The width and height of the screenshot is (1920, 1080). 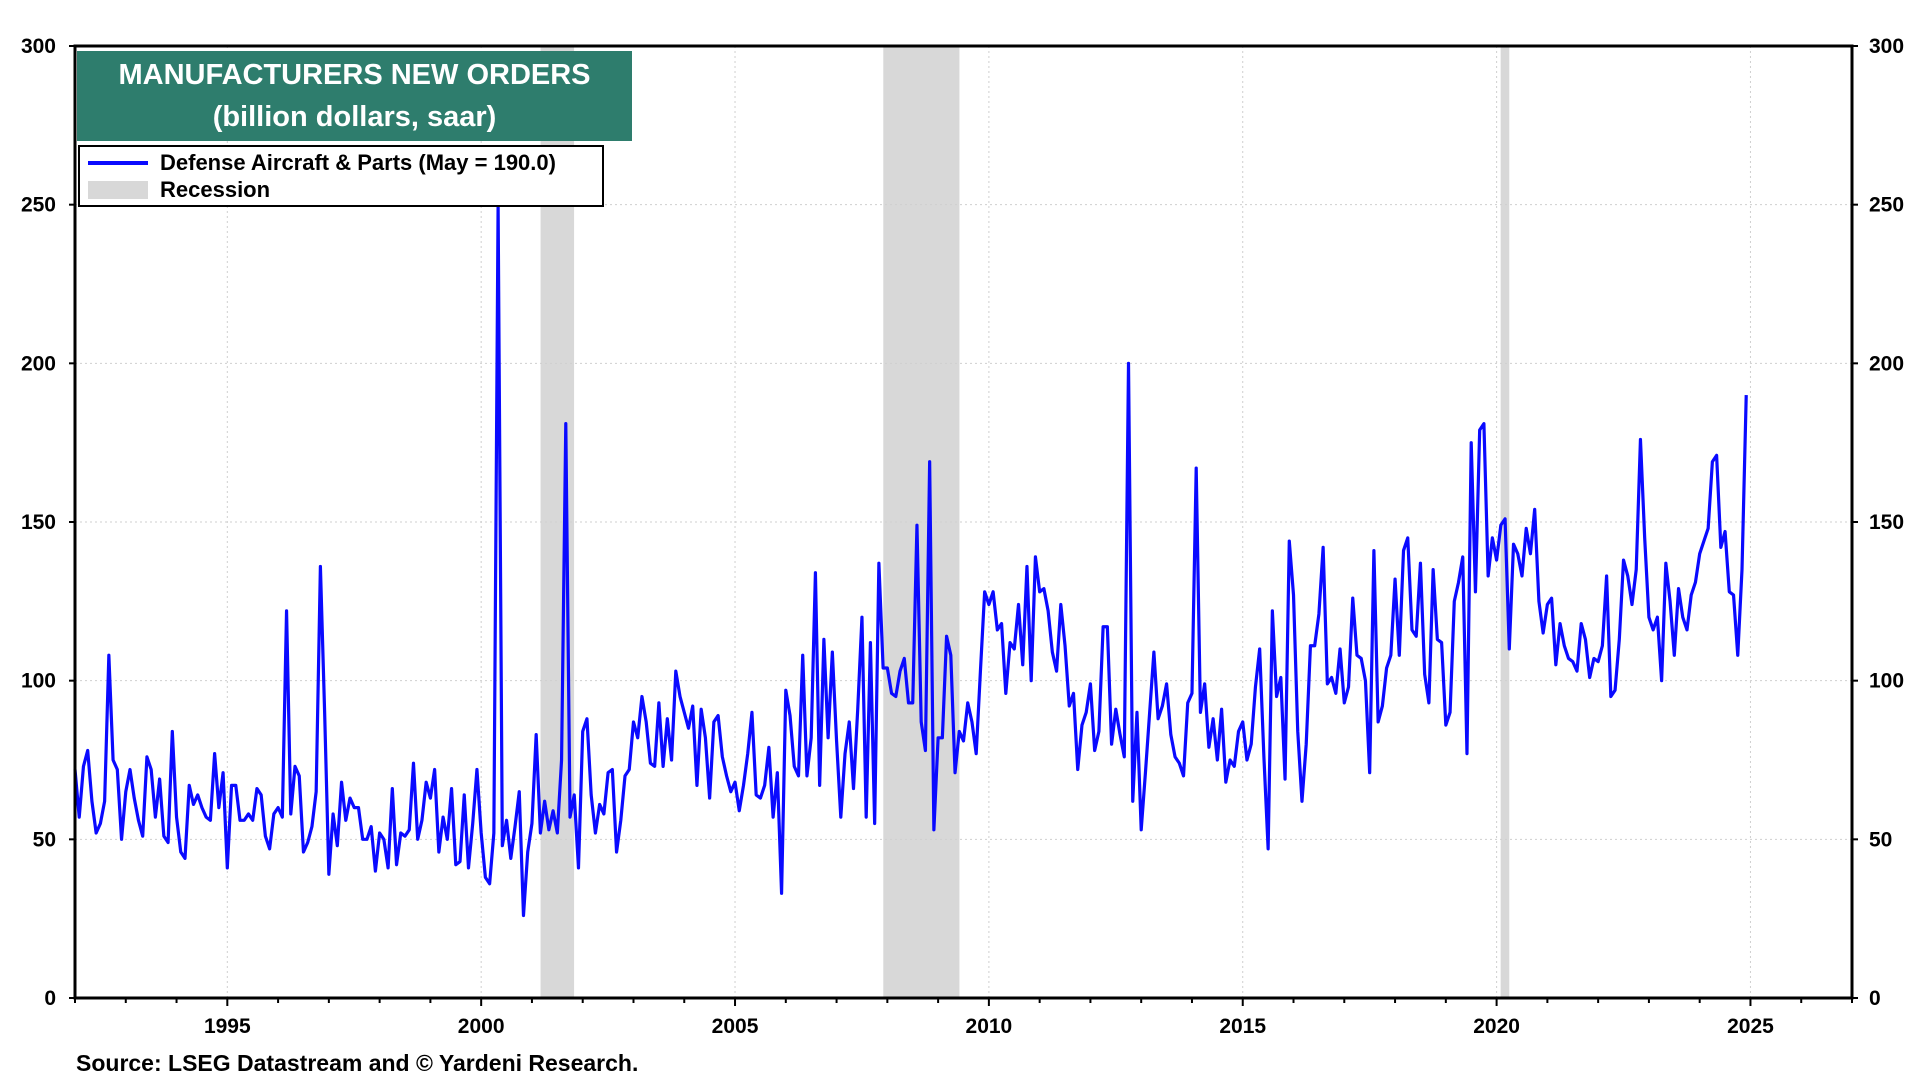 I want to click on y-tick-label-left-200: 200, so click(x=38, y=363).